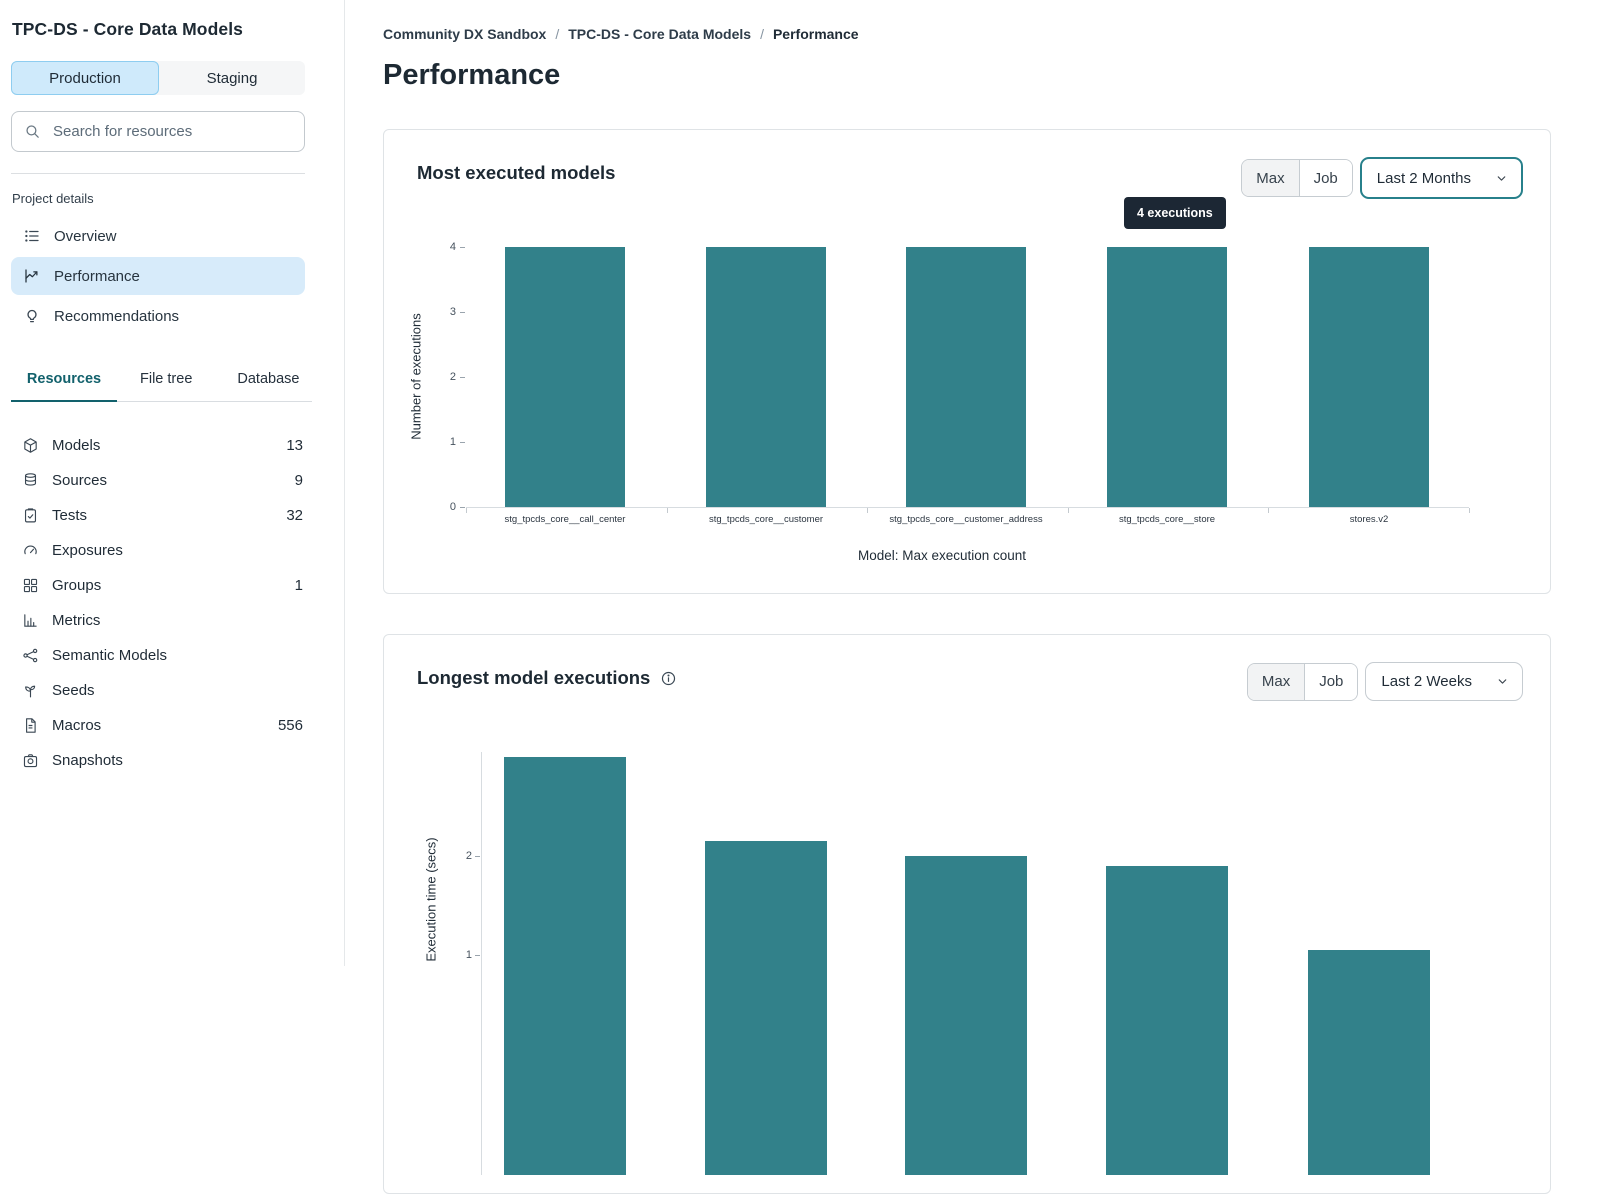  I want to click on time-range-value: Last 2 Months, so click(1423, 178).